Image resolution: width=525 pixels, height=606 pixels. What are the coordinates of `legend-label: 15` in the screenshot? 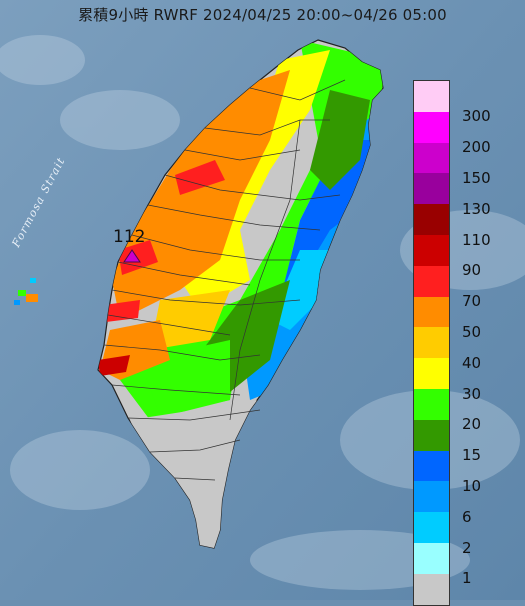 It's located at (472, 455).